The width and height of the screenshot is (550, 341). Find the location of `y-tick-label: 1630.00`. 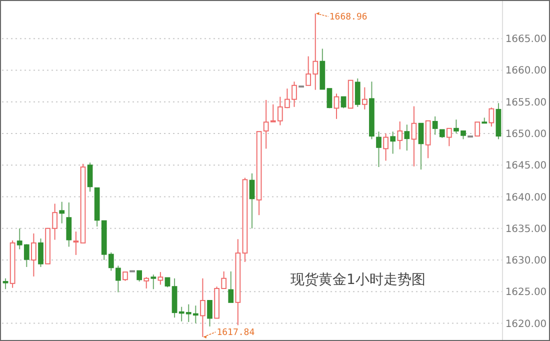

y-tick-label: 1630.00 is located at coordinates (526, 261).